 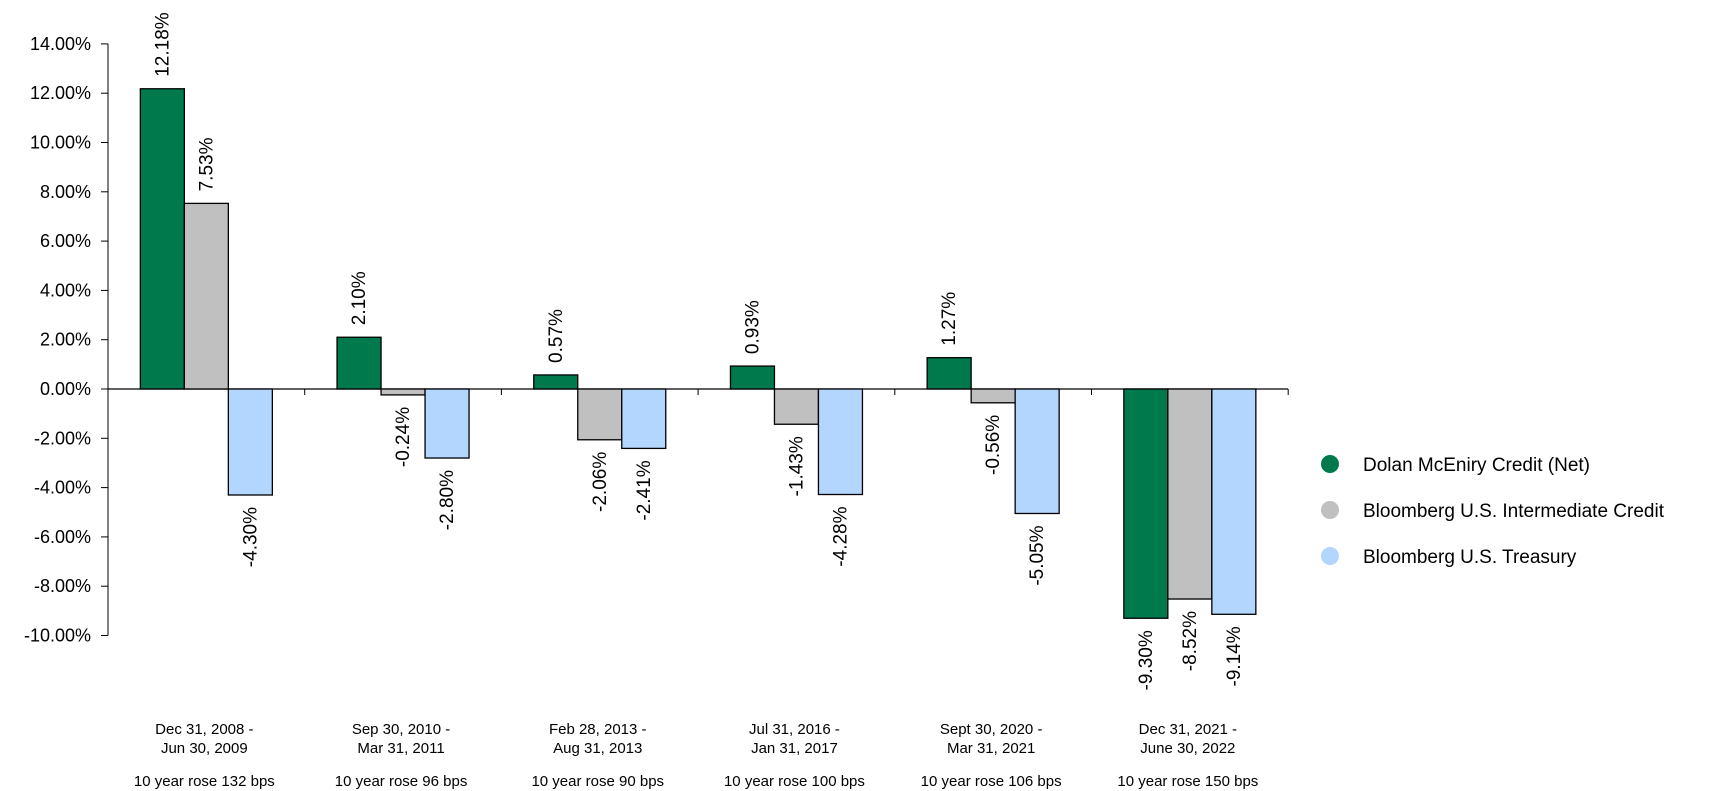 What do you see at coordinates (796, 466) in the screenshot?
I see `data-label: -1.43%` at bounding box center [796, 466].